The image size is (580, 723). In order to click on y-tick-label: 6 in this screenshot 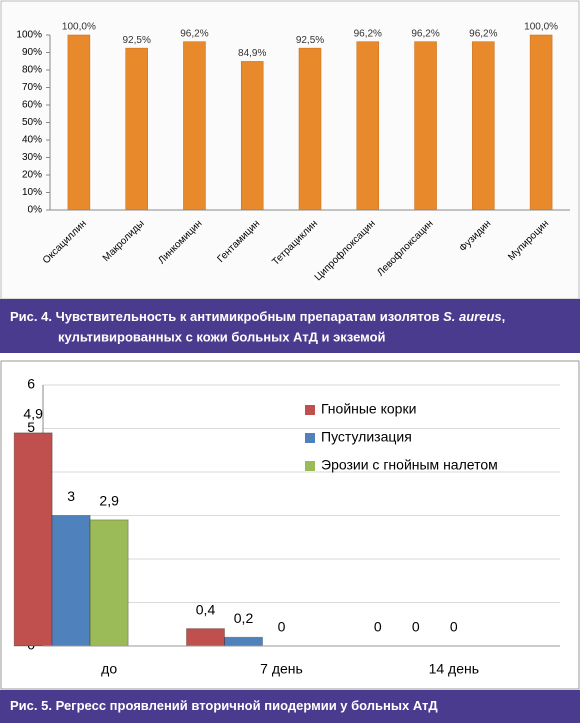, I will do `click(31, 384)`.